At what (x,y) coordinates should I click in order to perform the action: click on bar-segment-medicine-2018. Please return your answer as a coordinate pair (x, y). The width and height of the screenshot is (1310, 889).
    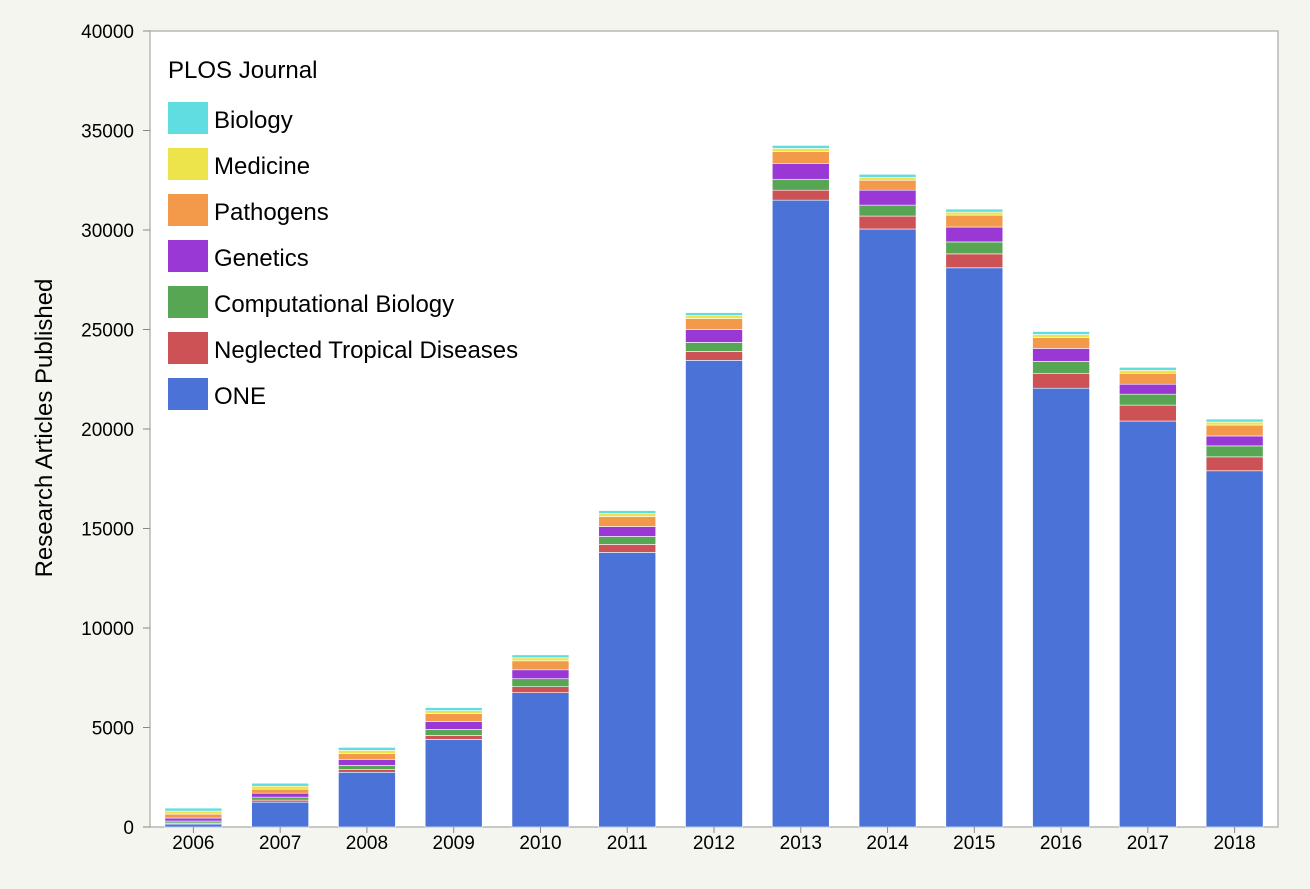
    Looking at the image, I should click on (1234, 423).